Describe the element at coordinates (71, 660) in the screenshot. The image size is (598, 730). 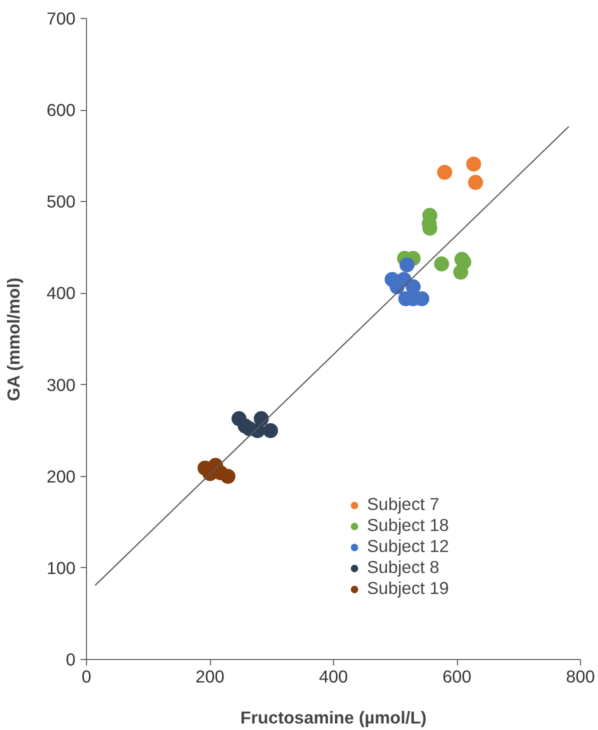
I see `y-tick-label: 0` at that location.